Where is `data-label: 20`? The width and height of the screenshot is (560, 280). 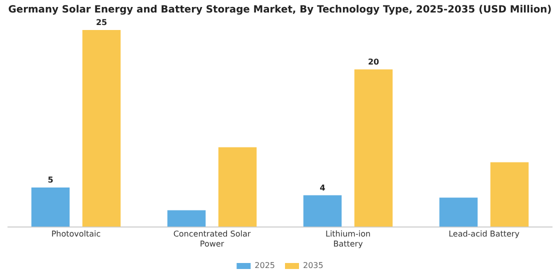
data-label: 20 is located at coordinates (374, 61).